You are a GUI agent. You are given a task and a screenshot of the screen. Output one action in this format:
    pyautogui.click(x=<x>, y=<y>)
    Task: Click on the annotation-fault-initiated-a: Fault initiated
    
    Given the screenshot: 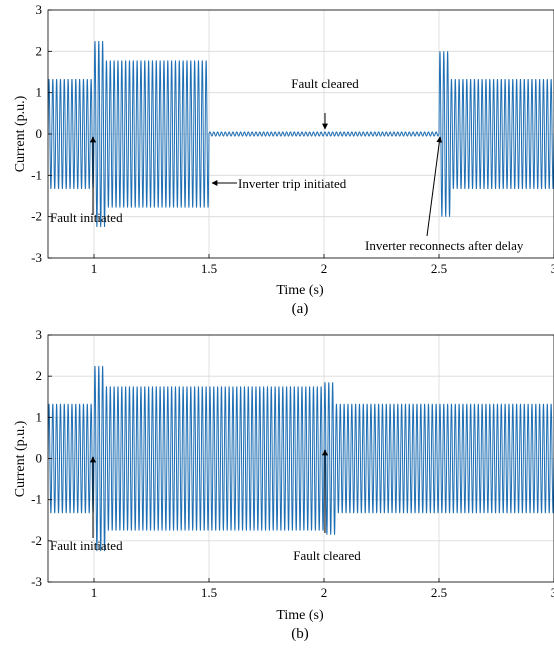 What is the action you would take?
    pyautogui.click(x=86, y=180)
    